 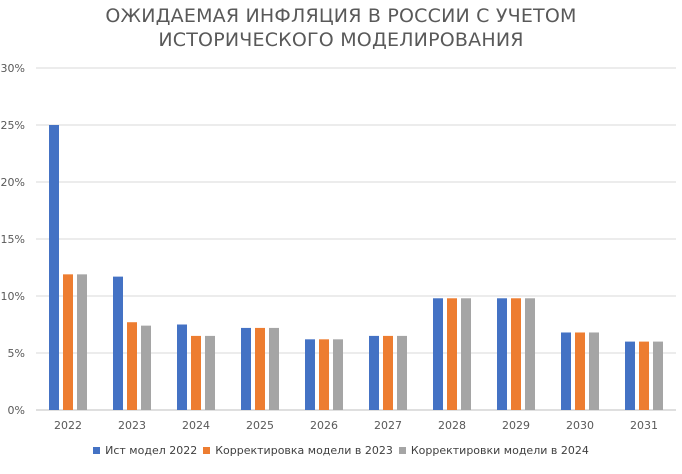 What do you see at coordinates (16, 410) in the screenshot?
I see `y-tick-label: 0%` at bounding box center [16, 410].